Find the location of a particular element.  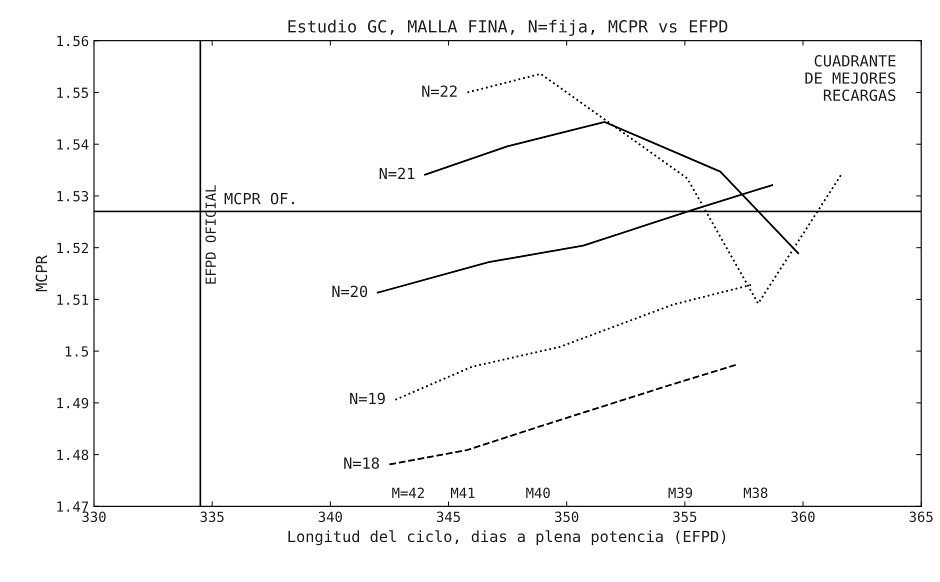

series-label: N=22 is located at coordinates (439, 91).